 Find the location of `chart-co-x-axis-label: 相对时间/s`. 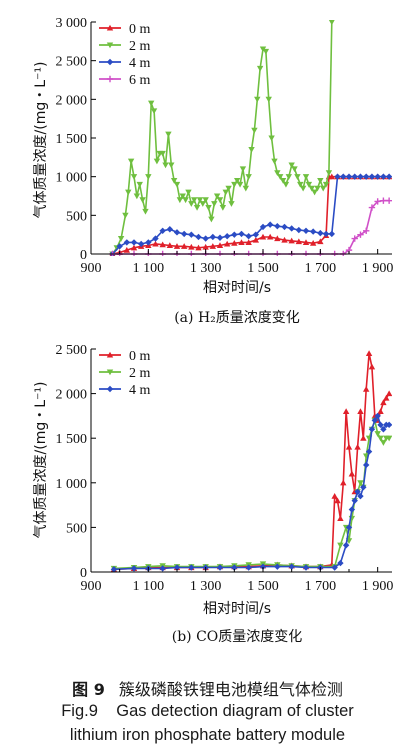

chart-co-x-axis-label: 相对时间/s is located at coordinates (237, 609).